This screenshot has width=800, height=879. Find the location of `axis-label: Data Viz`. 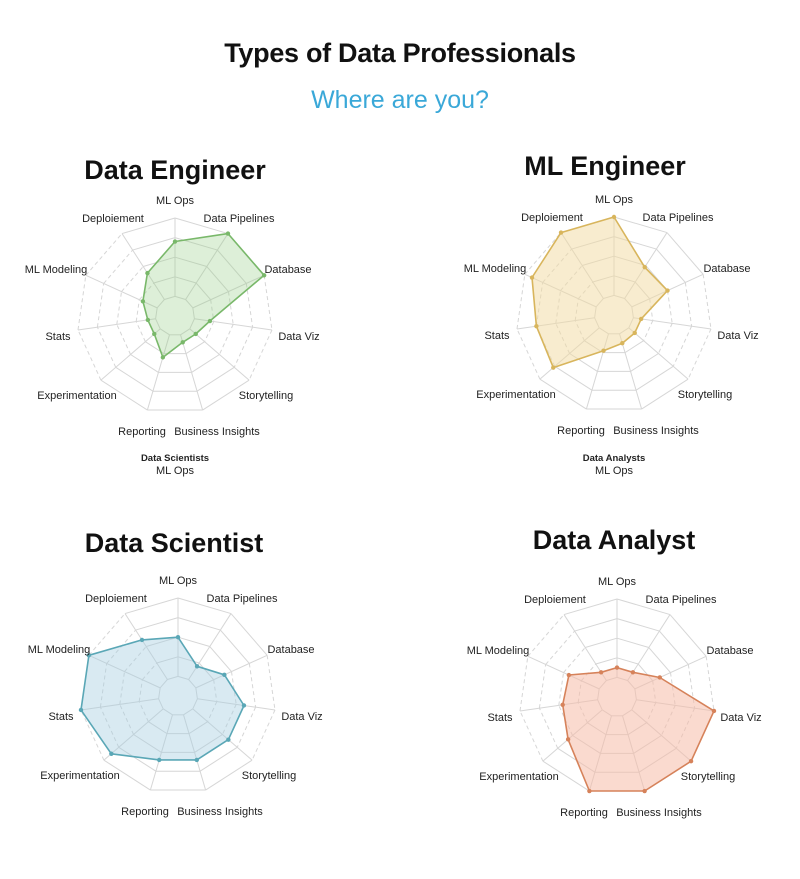

axis-label: Data Viz is located at coordinates (737, 336).